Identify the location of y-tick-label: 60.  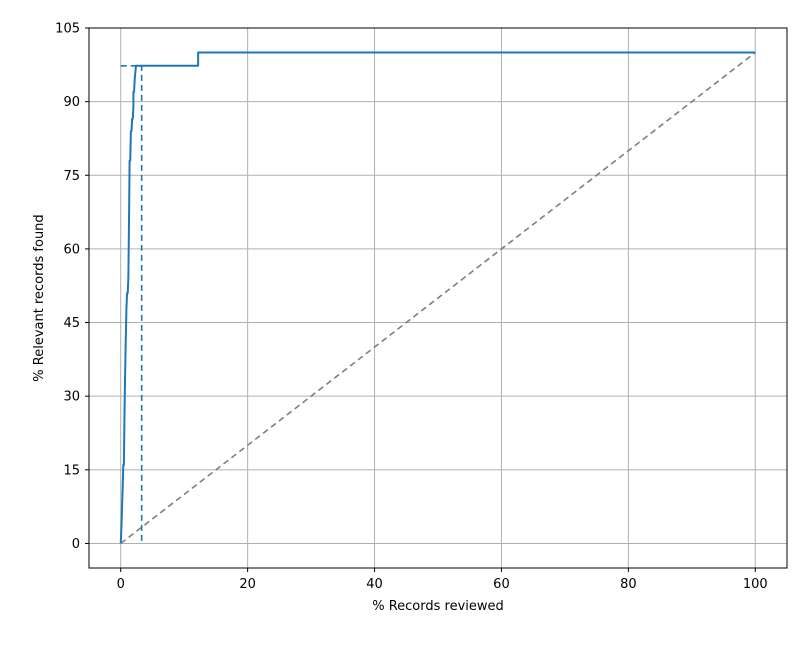
(71, 249).